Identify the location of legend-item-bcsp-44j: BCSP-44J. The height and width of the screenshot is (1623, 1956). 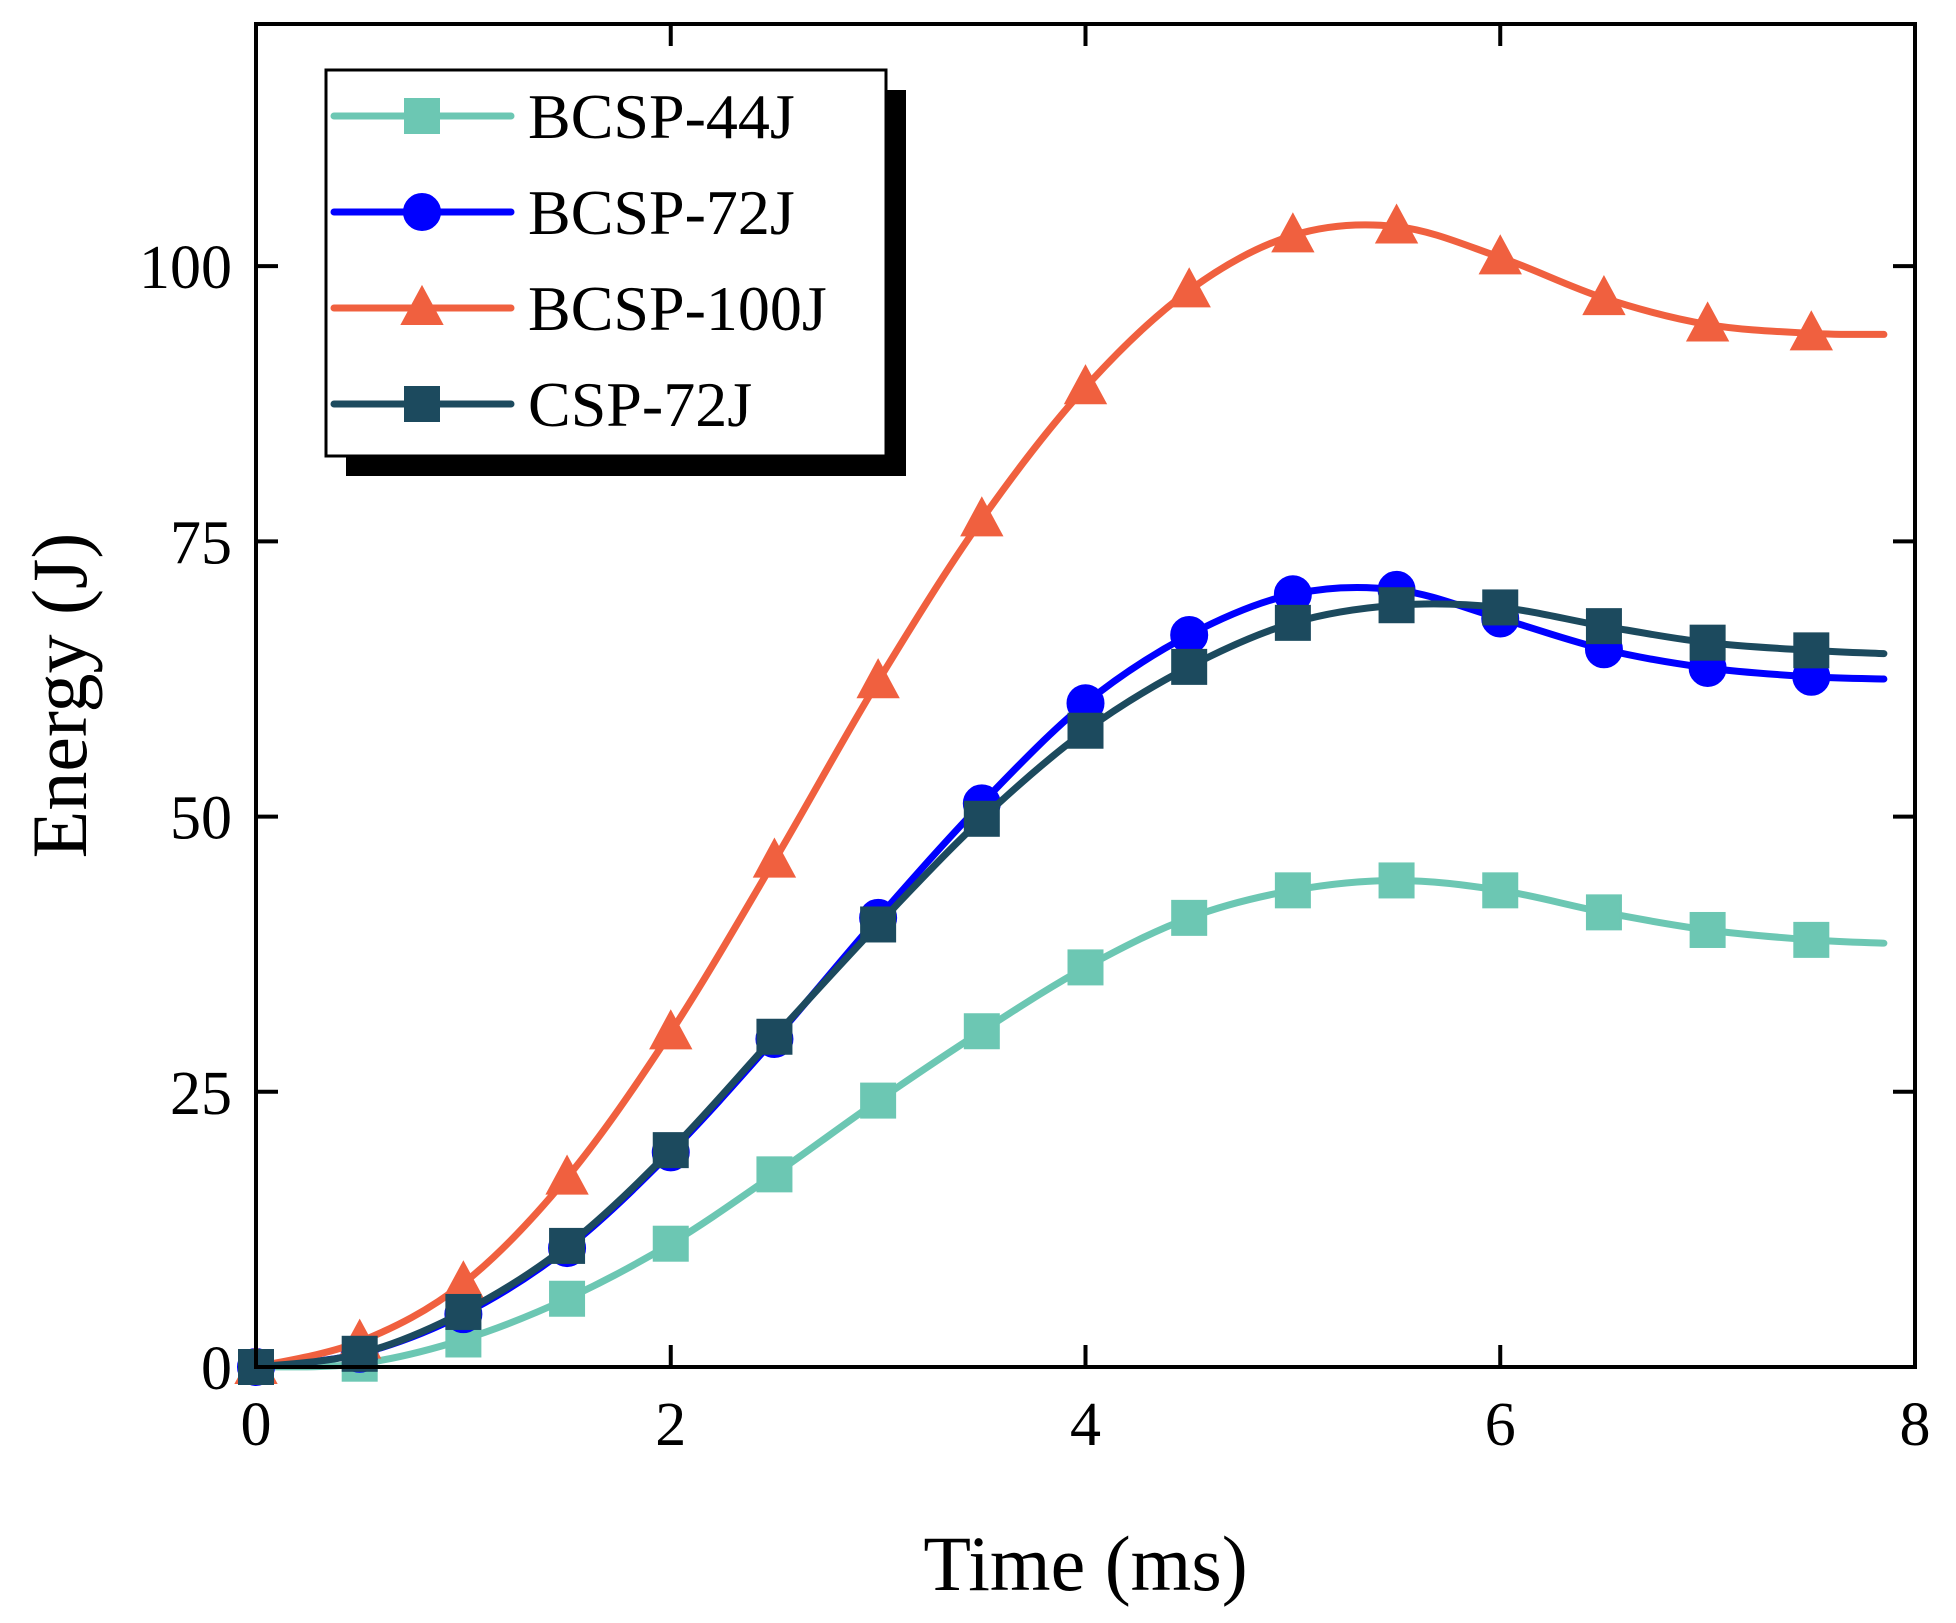
(562, 116).